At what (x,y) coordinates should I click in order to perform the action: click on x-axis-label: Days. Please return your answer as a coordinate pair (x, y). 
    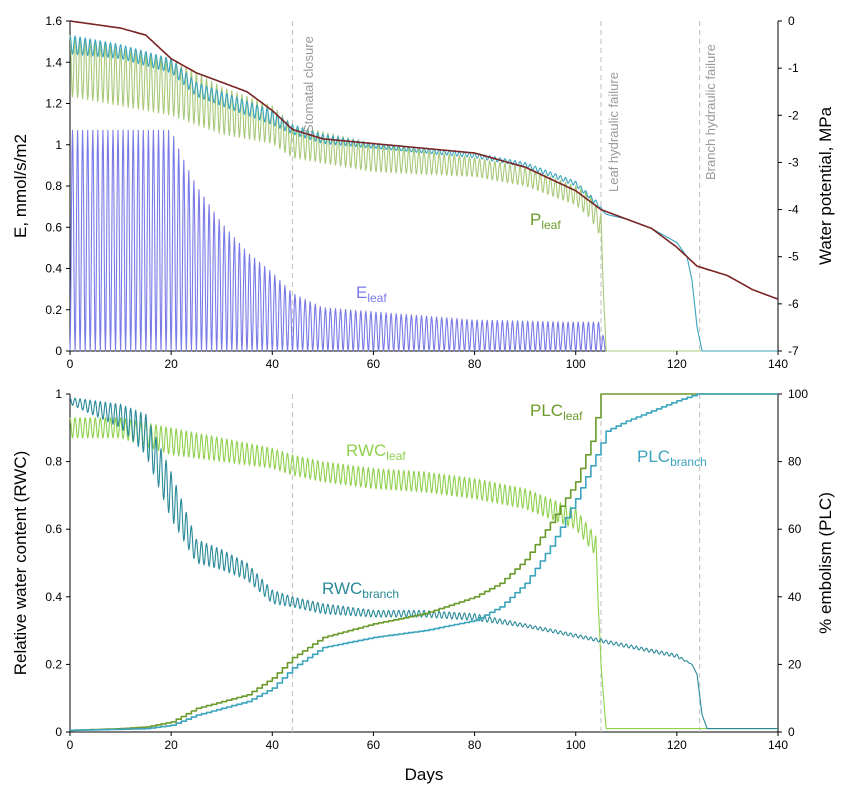
    Looking at the image, I should click on (424, 774).